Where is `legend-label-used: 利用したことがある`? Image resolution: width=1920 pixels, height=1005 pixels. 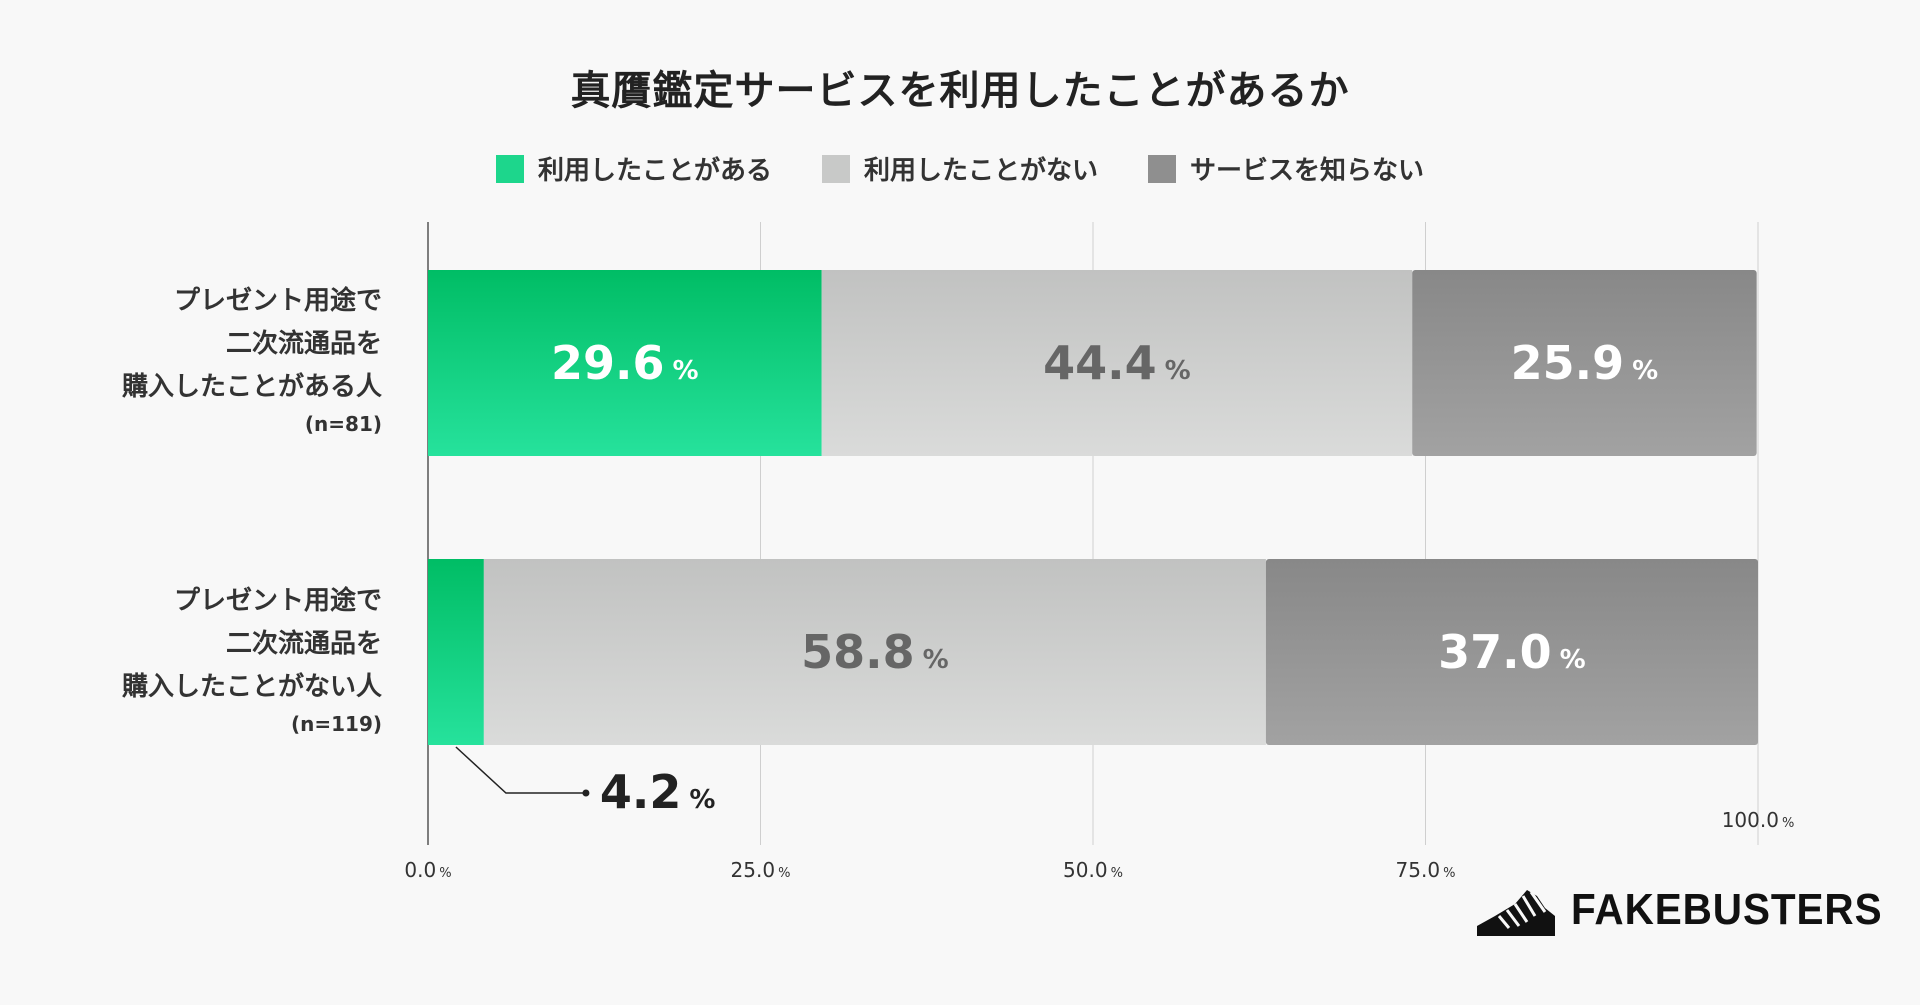 legend-label-used: 利用したことがある is located at coordinates (654, 171).